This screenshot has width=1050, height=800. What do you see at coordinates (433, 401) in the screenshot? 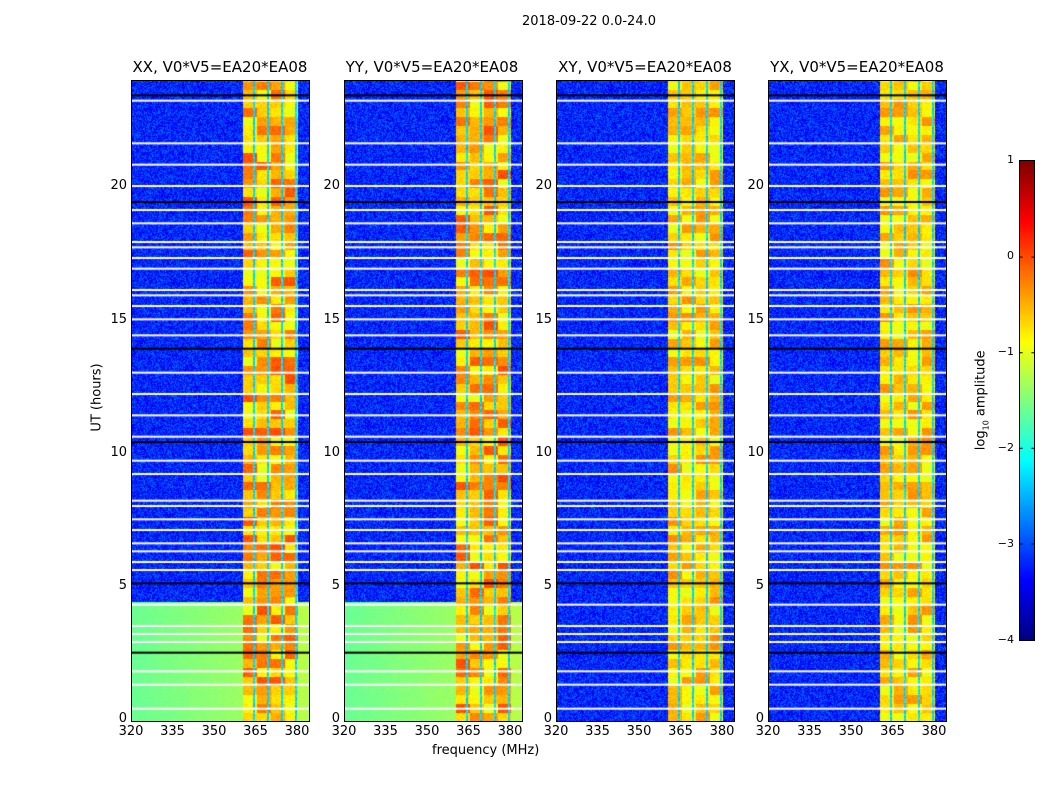
I see `heatmap-yy` at bounding box center [433, 401].